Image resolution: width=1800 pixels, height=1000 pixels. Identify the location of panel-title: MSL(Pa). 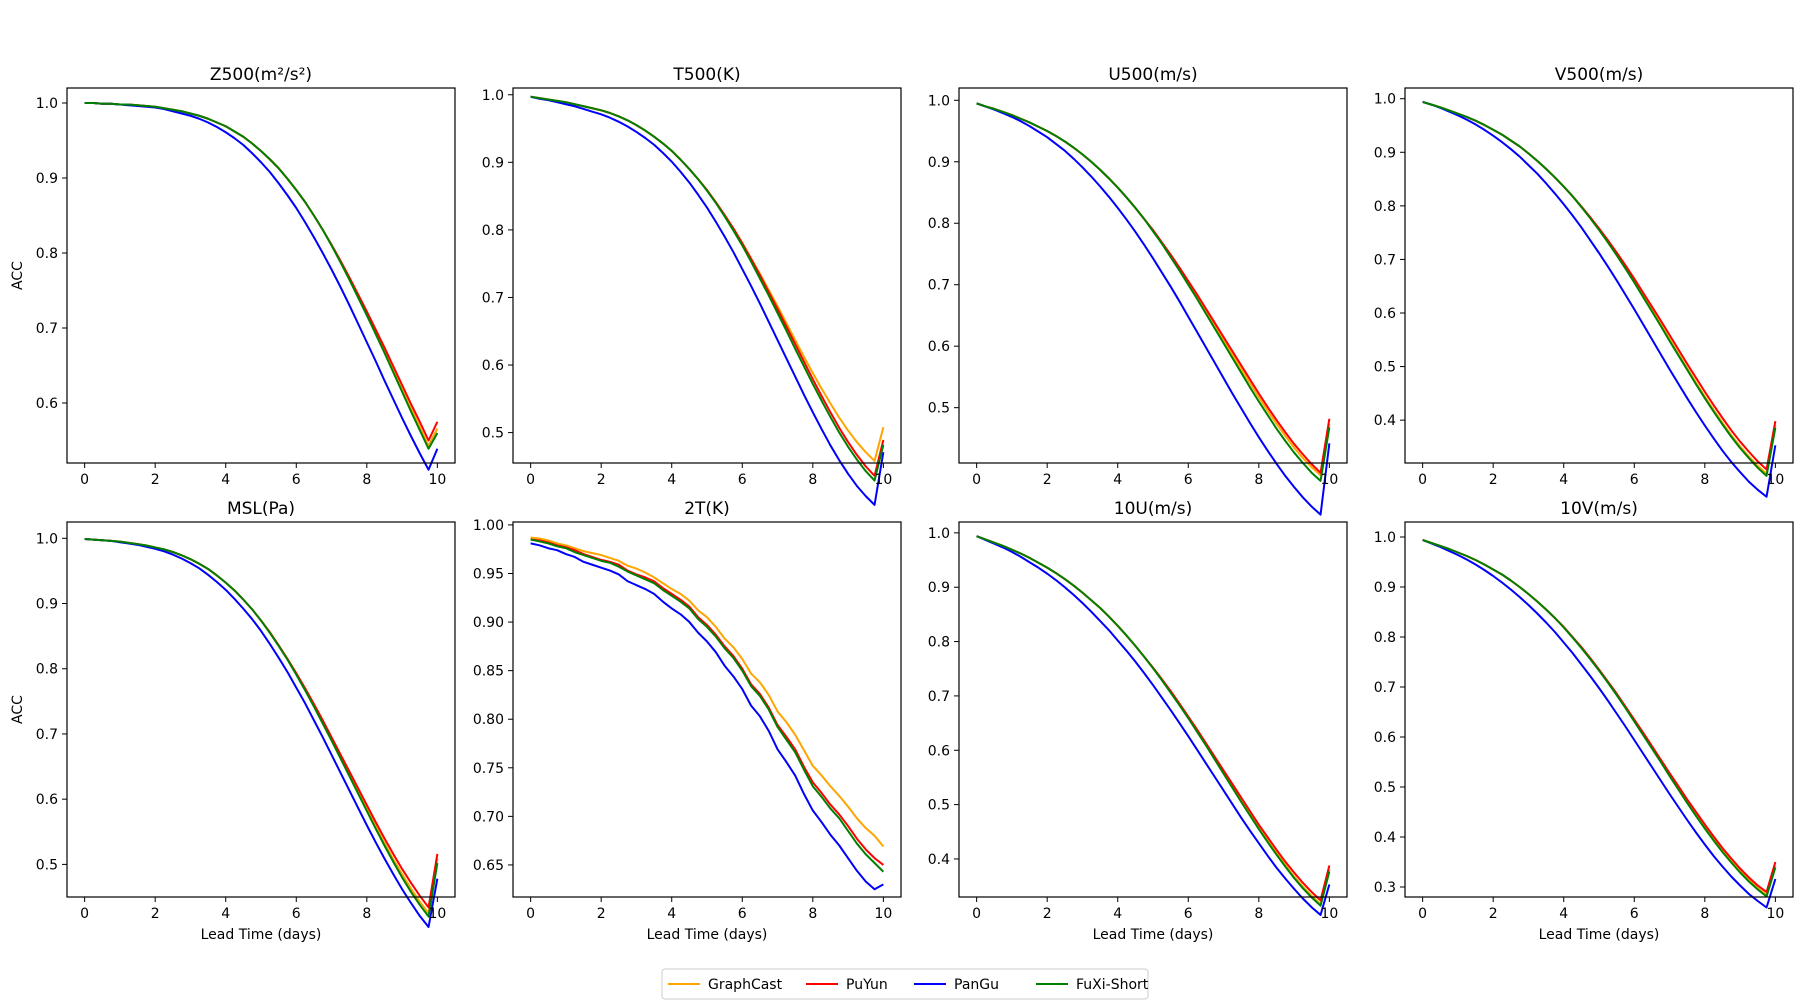
(261, 509).